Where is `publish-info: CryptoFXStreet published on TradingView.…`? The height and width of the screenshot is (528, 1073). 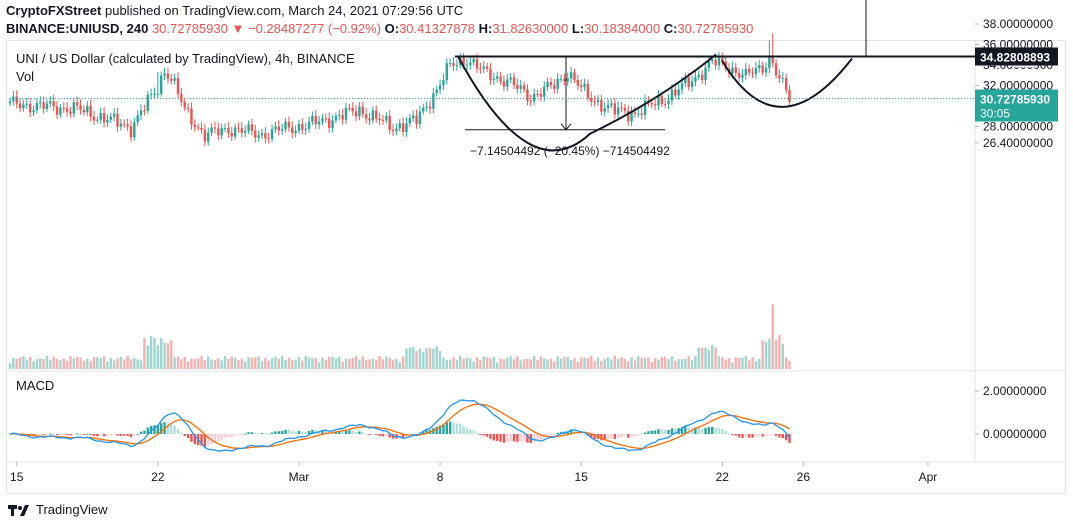
publish-info: CryptoFXStreet published on TradingView.… is located at coordinates (234, 10).